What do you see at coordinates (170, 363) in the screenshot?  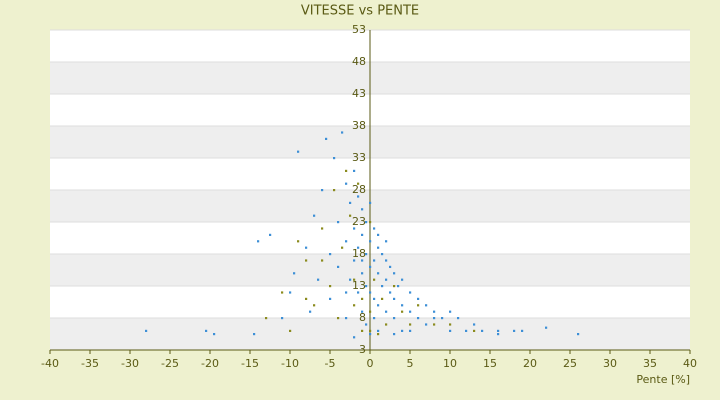 I see `x-tick-label: -25` at bounding box center [170, 363].